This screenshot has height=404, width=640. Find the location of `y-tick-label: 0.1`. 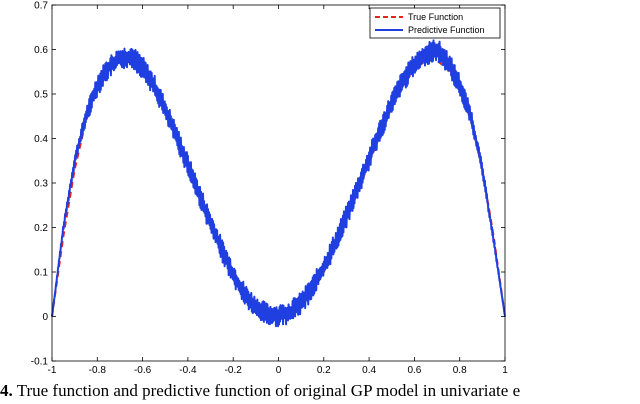

y-tick-label: 0.1 is located at coordinates (41, 273).